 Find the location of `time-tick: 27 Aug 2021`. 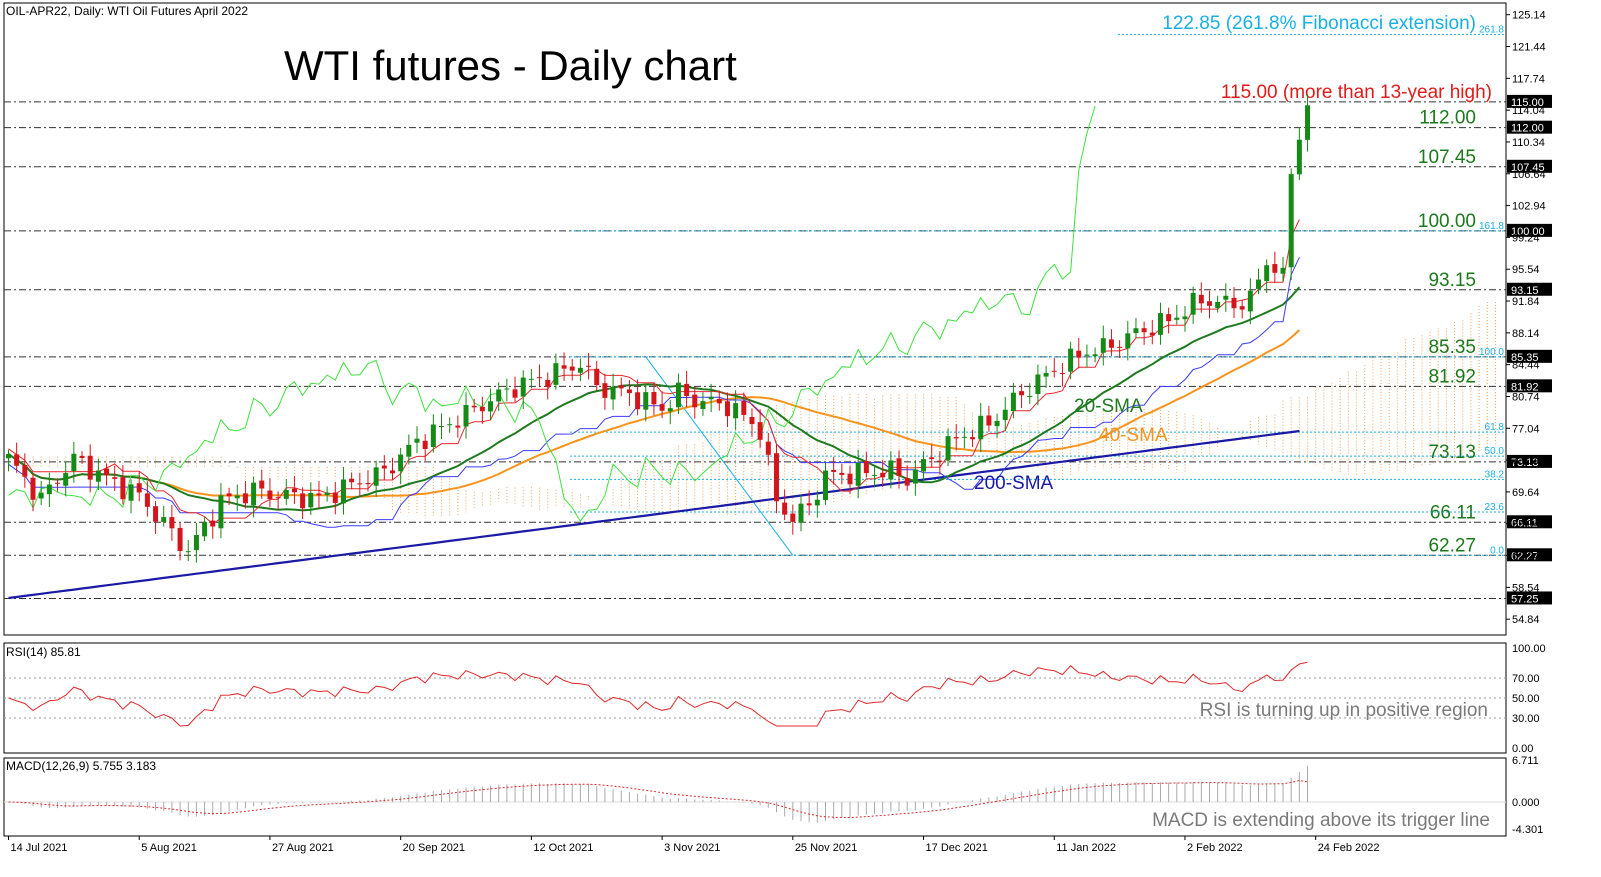

time-tick: 27 Aug 2021 is located at coordinates (303, 848).